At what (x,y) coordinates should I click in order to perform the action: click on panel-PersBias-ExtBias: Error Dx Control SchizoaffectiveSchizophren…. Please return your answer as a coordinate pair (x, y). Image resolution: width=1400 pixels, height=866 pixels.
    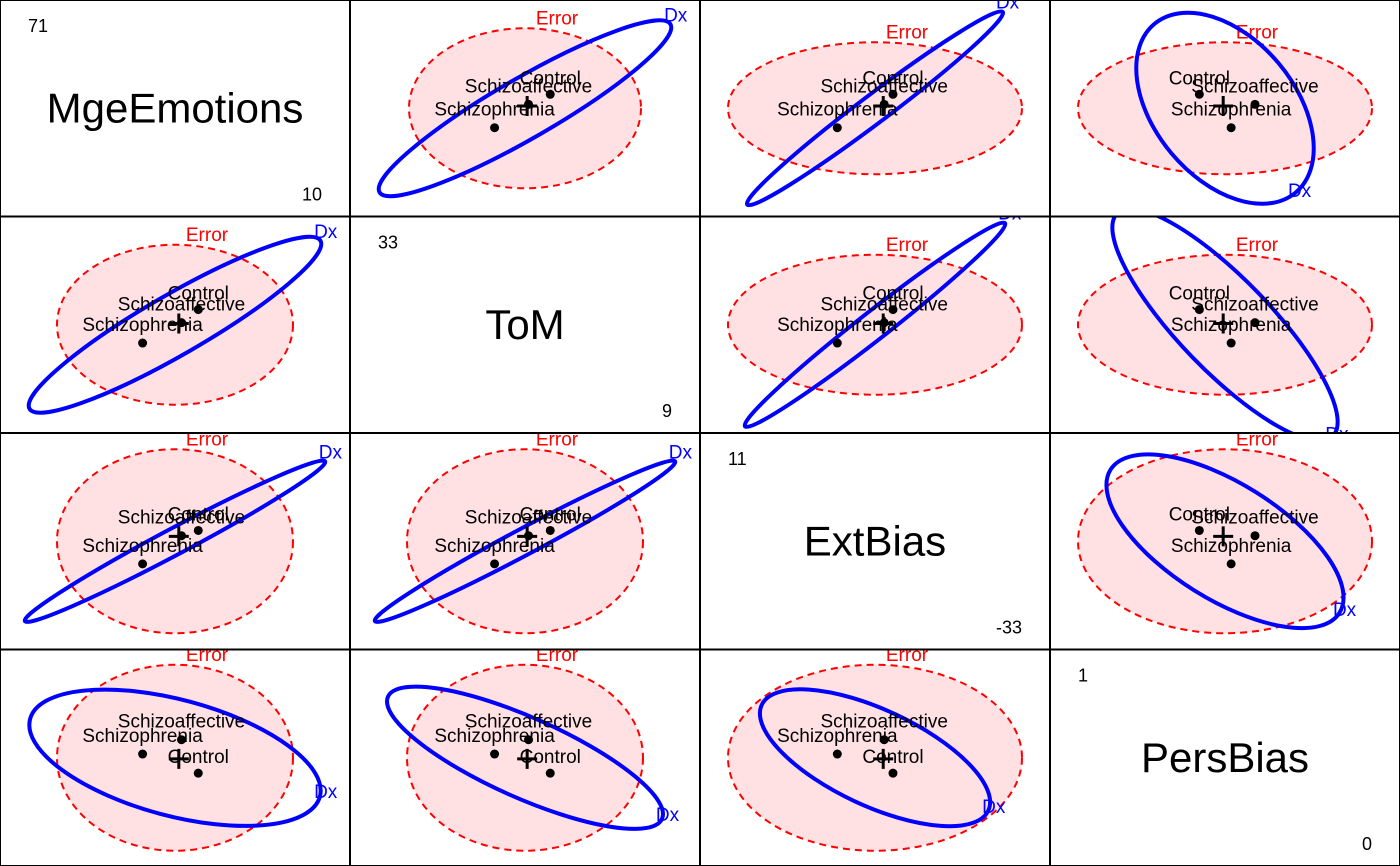
    Looking at the image, I should click on (875, 748).